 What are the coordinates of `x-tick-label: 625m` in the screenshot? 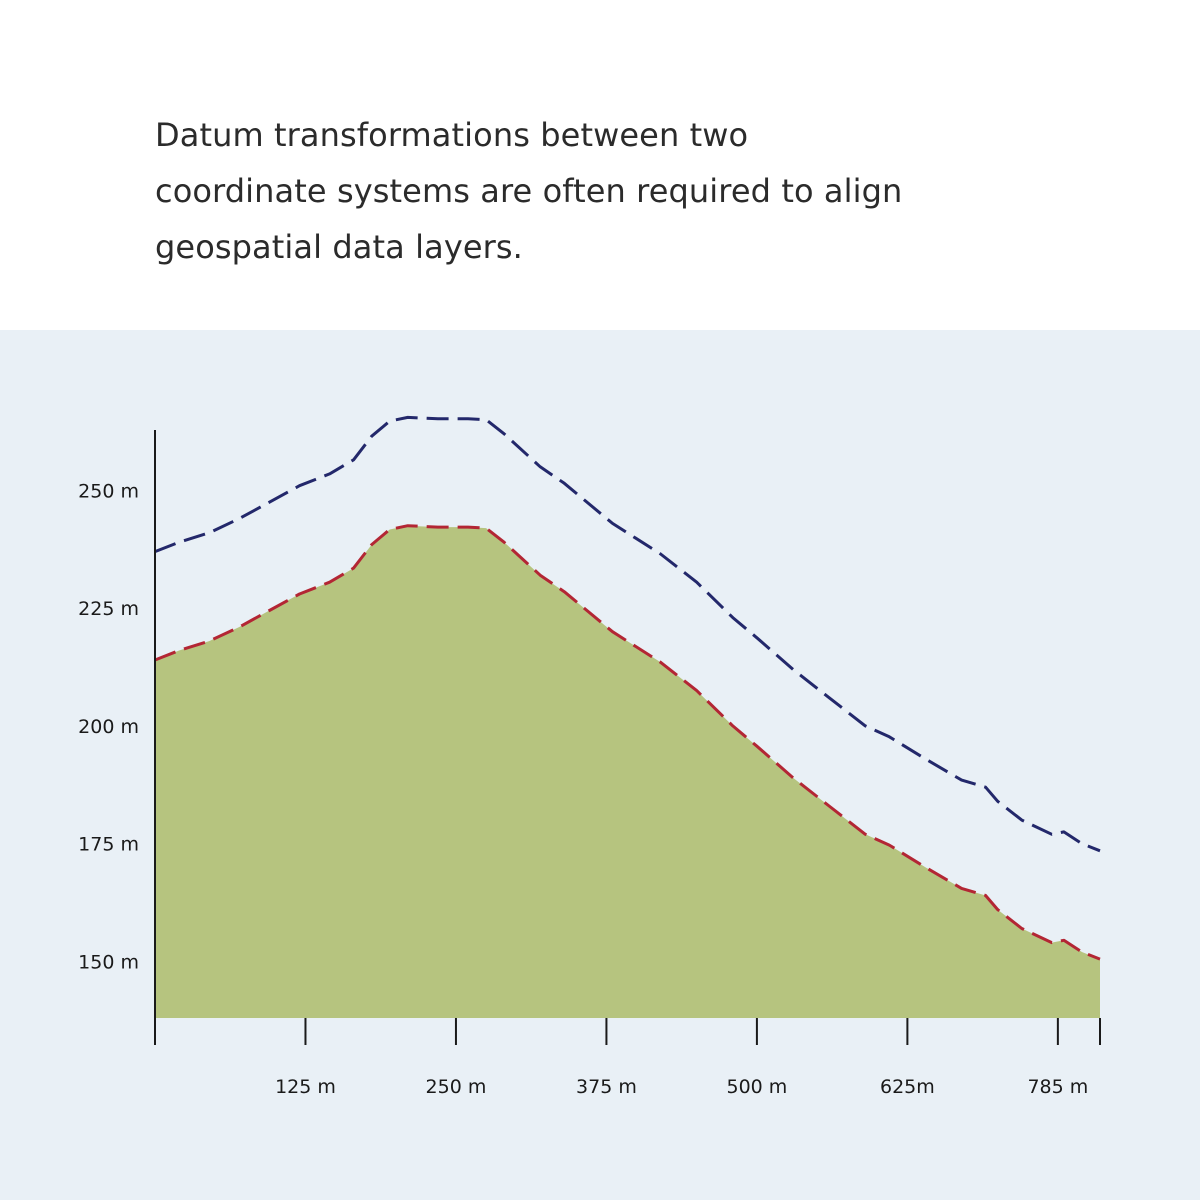 It's located at (907, 1087).